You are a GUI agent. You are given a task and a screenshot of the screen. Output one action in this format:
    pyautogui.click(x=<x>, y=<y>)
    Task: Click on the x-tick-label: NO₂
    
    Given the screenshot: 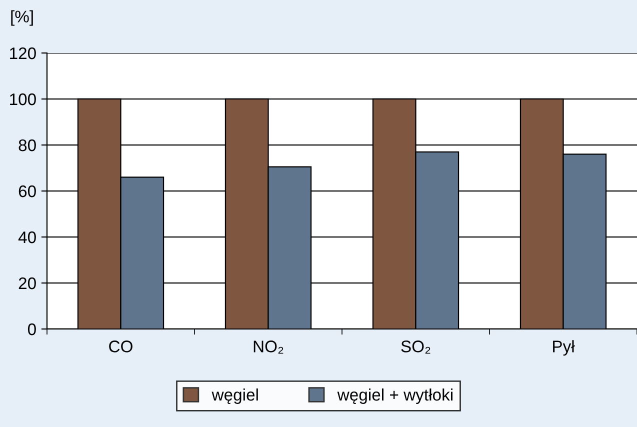 What is the action you would take?
    pyautogui.click(x=269, y=347)
    